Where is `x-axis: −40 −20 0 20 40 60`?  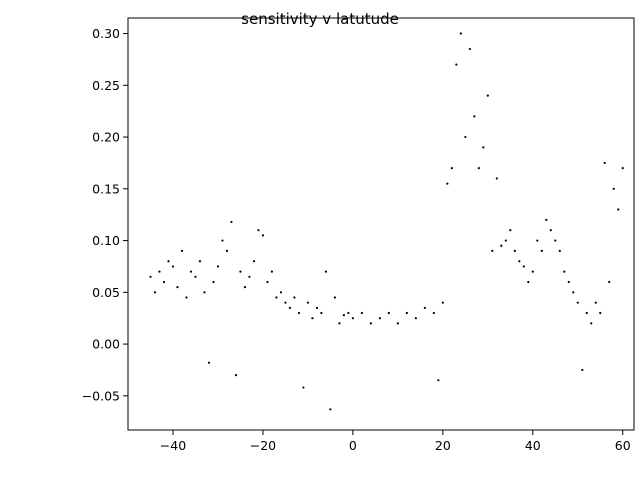
x-axis: −40 −20 0 20 40 60 is located at coordinates (395, 441).